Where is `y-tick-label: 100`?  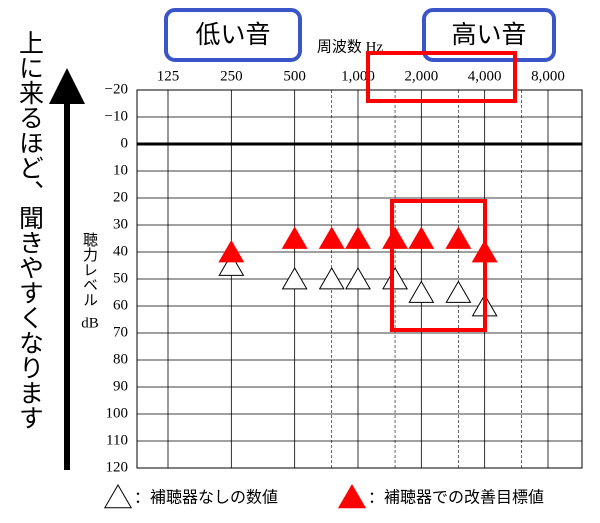 y-tick-label: 100 is located at coordinates (117, 413).